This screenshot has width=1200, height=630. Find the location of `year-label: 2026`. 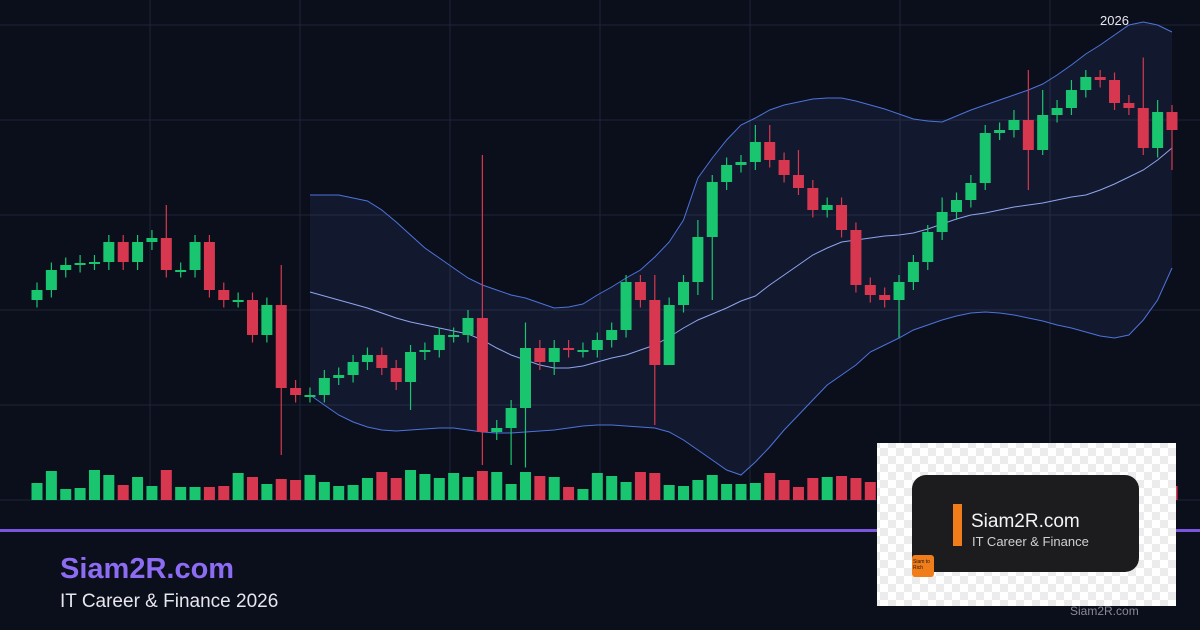

year-label: 2026 is located at coordinates (1114, 20).